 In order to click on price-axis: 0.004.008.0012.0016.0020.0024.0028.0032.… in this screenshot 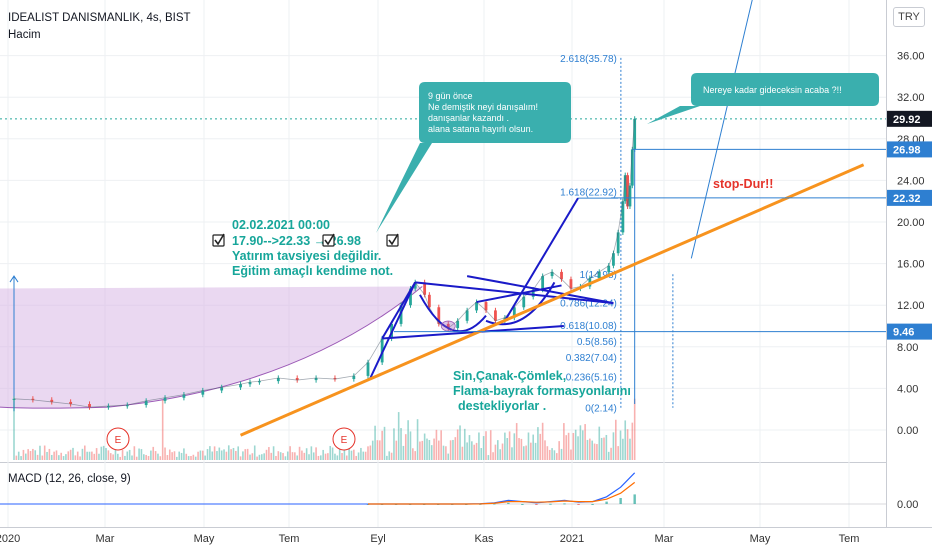, I will do `click(911, 281)`.